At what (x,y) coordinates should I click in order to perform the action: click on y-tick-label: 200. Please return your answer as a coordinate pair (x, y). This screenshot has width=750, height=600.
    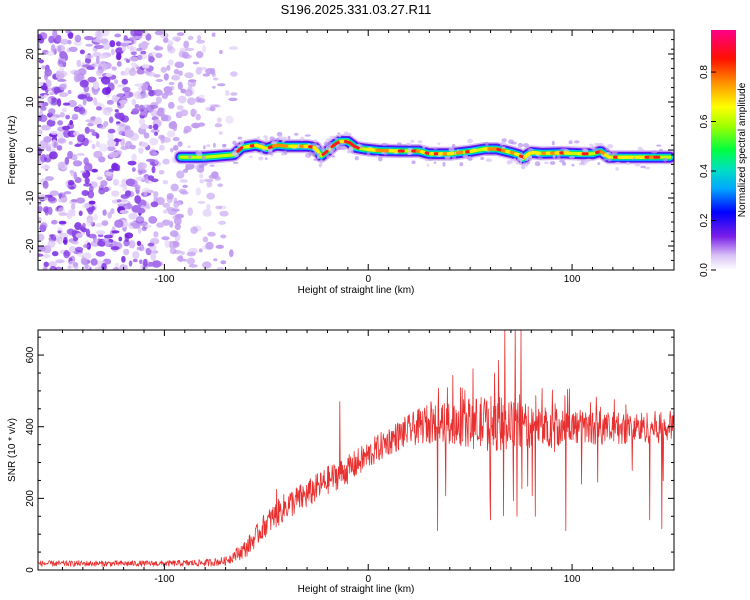
    Looking at the image, I should click on (30, 498).